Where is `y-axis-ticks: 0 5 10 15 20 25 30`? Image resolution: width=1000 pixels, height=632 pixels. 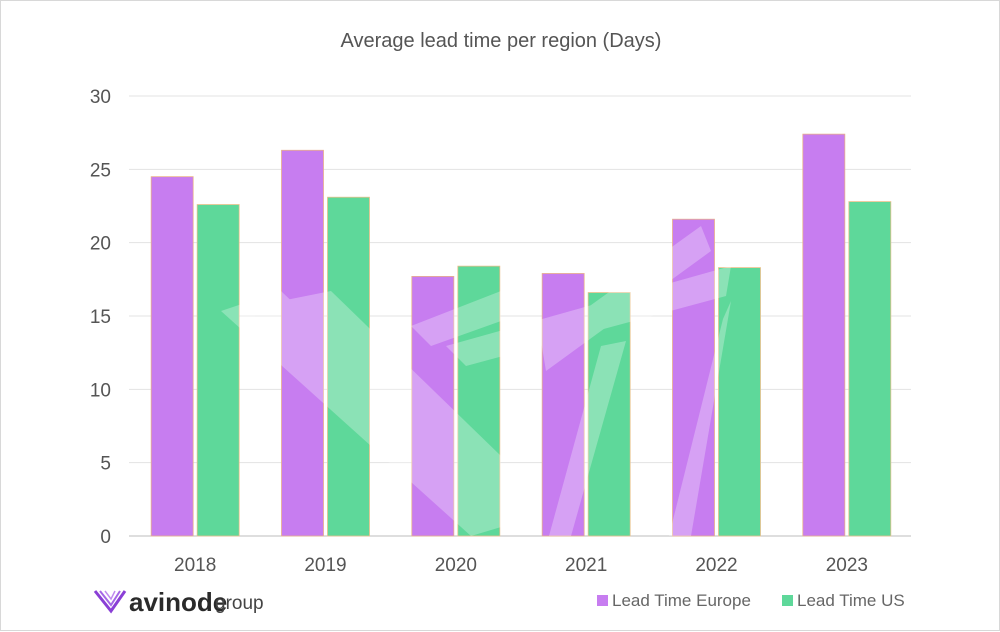 y-axis-ticks: 0 5 10 15 20 25 30 is located at coordinates (100, 317).